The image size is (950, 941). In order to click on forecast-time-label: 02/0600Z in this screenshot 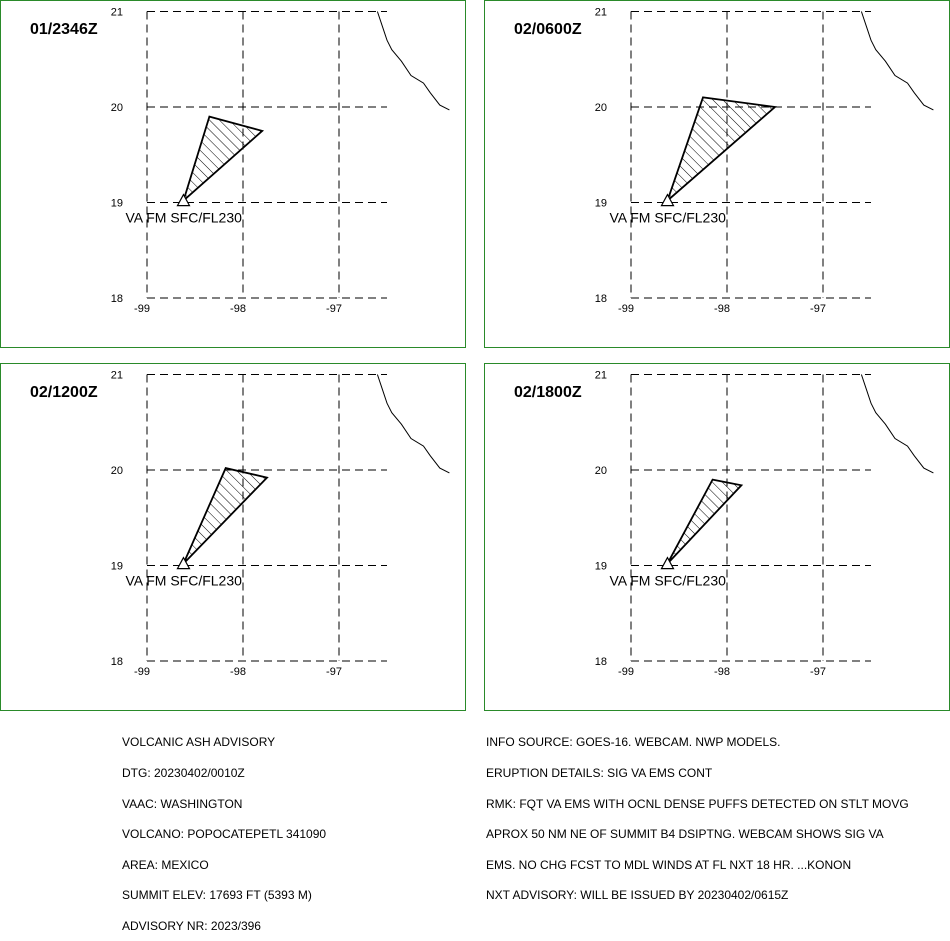, I will do `click(548, 29)`.